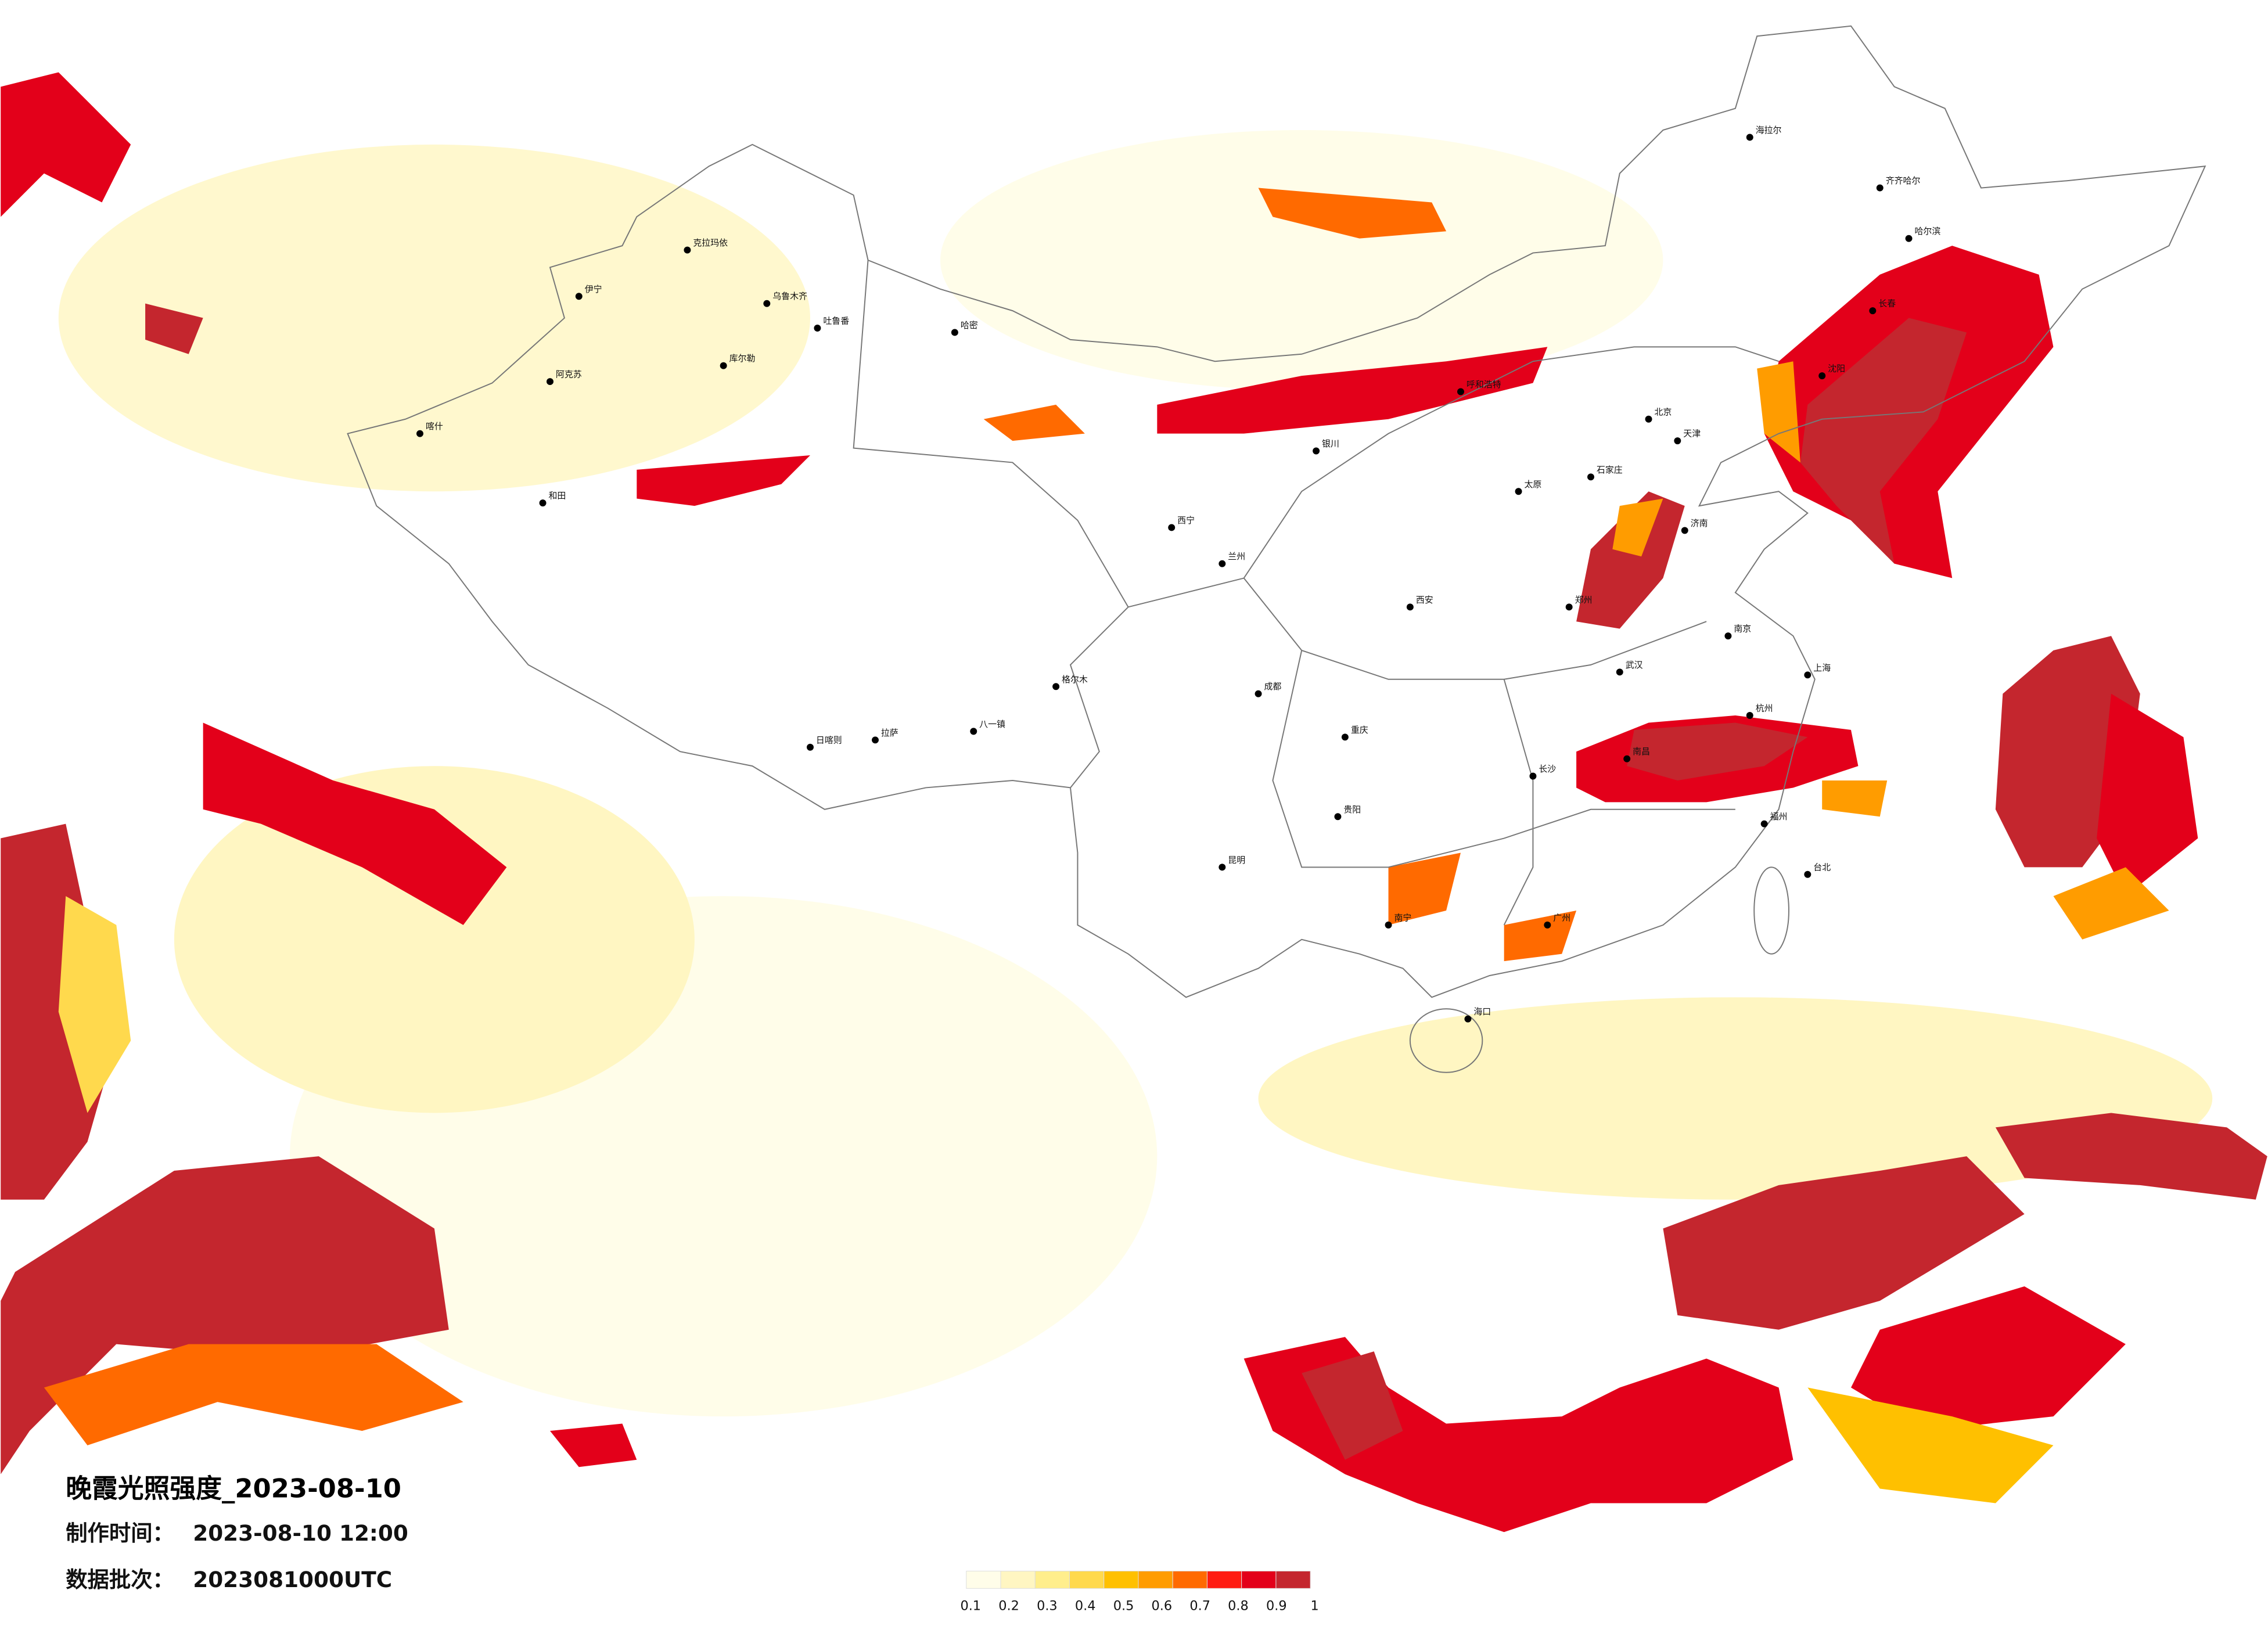 This screenshot has height=1626, width=2268. What do you see at coordinates (836, 321) in the screenshot?
I see `city-label: 吐鲁番` at bounding box center [836, 321].